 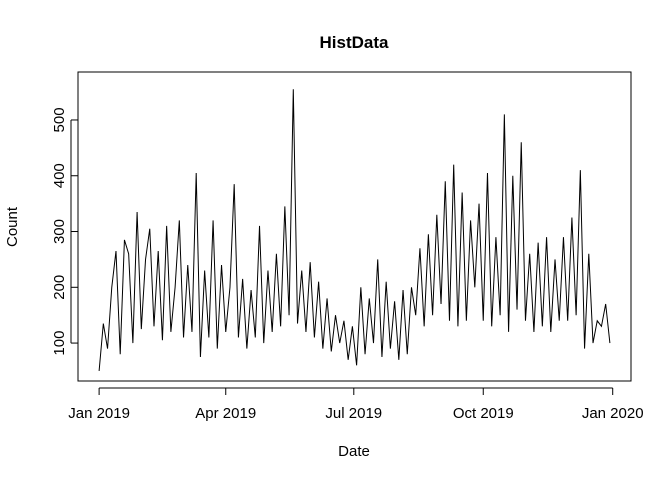 What do you see at coordinates (59, 231) in the screenshot?
I see `y-tick-label: 300` at bounding box center [59, 231].